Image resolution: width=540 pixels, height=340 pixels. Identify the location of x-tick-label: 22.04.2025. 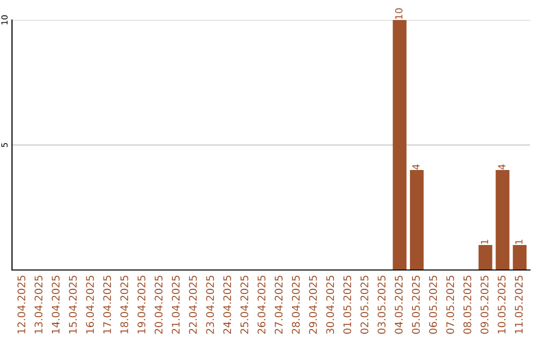
(192, 305).